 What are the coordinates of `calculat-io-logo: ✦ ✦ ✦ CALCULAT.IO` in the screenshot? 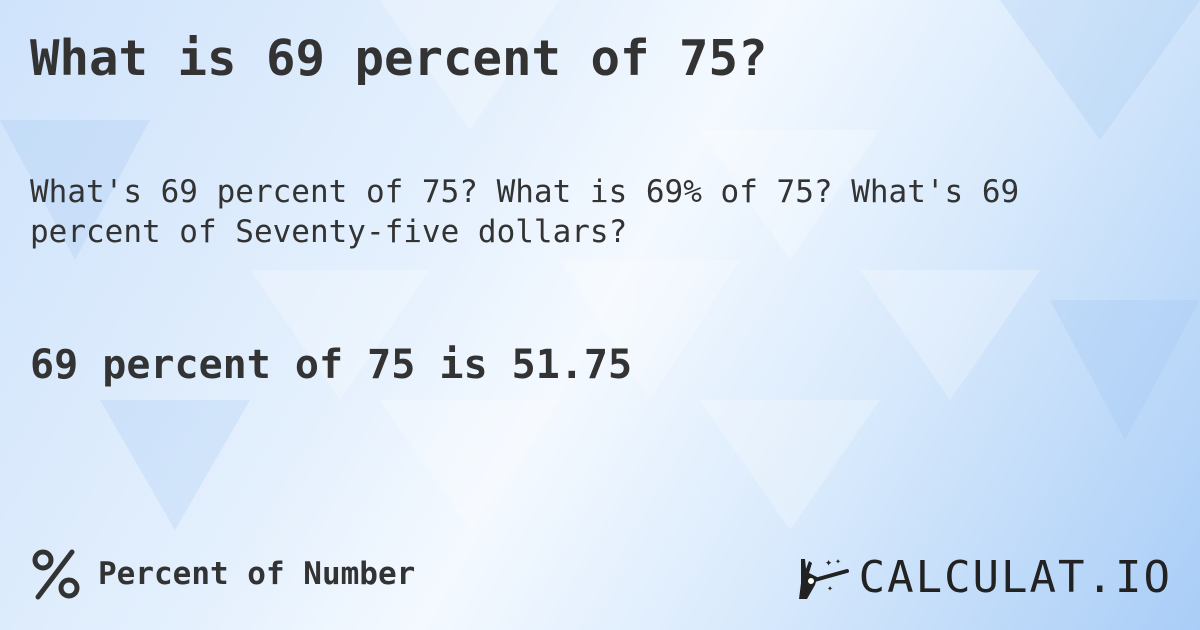 It's located at (984, 577).